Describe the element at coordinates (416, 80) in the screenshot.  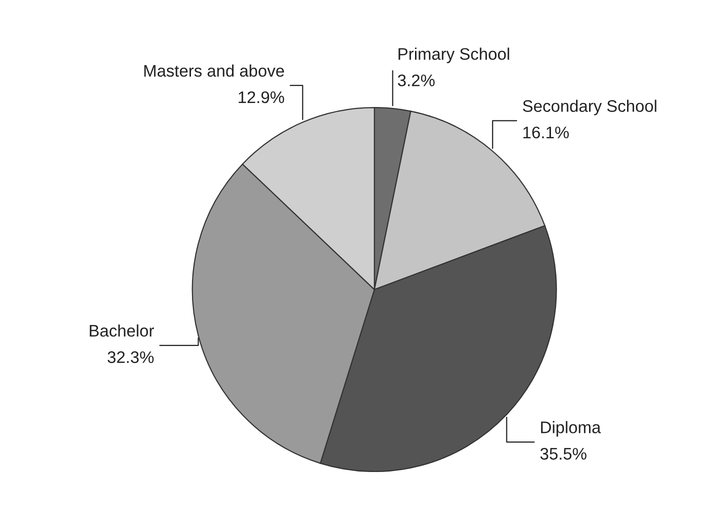
I see `data-label: 3.2%` at that location.